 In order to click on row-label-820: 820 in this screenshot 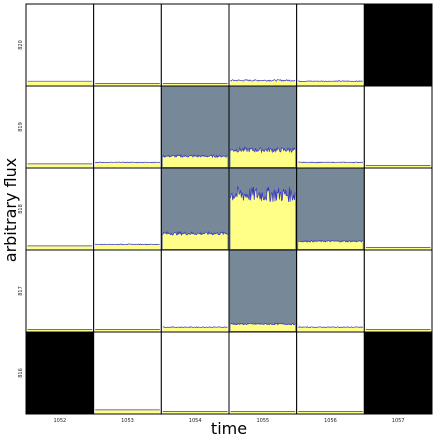, I will do `click(21, 45)`.